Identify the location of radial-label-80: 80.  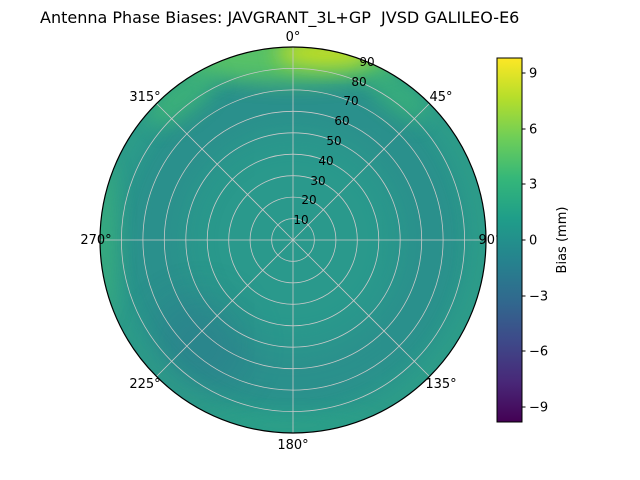
(358, 82).